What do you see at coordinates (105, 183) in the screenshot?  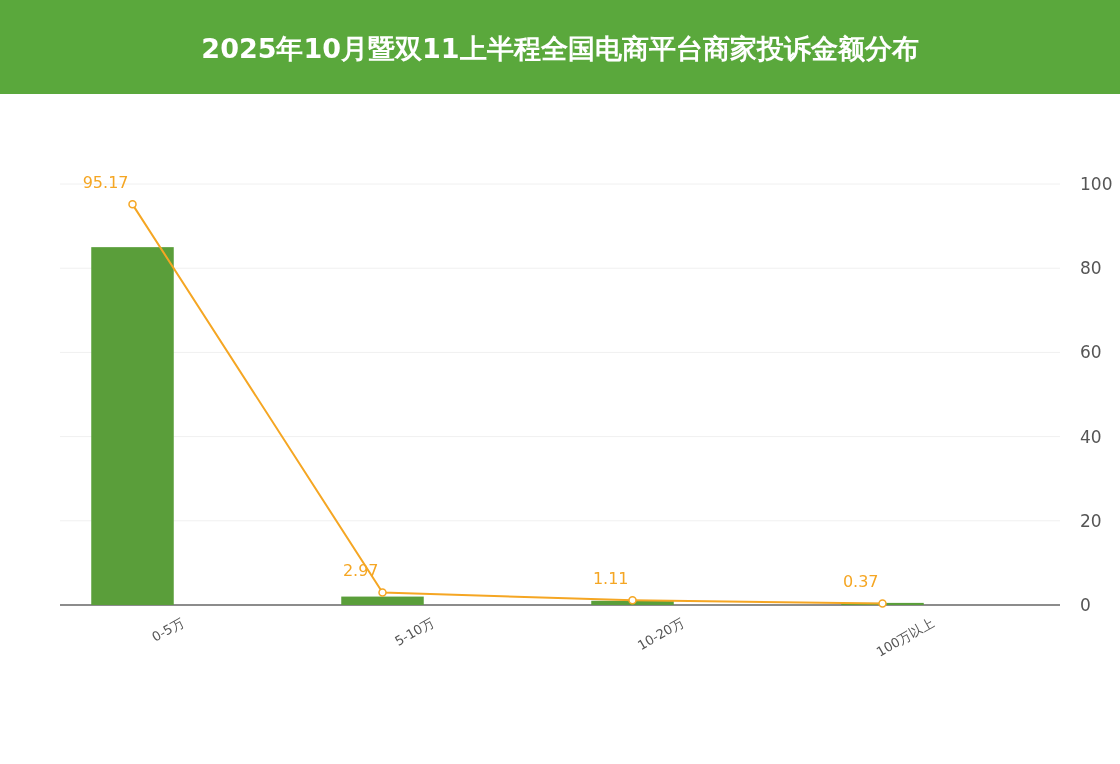 I see `data-label: 95.17` at bounding box center [105, 183].